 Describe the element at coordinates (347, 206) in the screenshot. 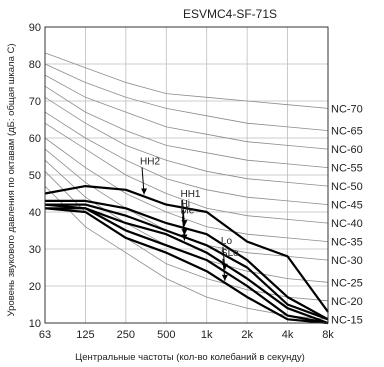

I see `nc-label-nc-45: NC-45` at that location.